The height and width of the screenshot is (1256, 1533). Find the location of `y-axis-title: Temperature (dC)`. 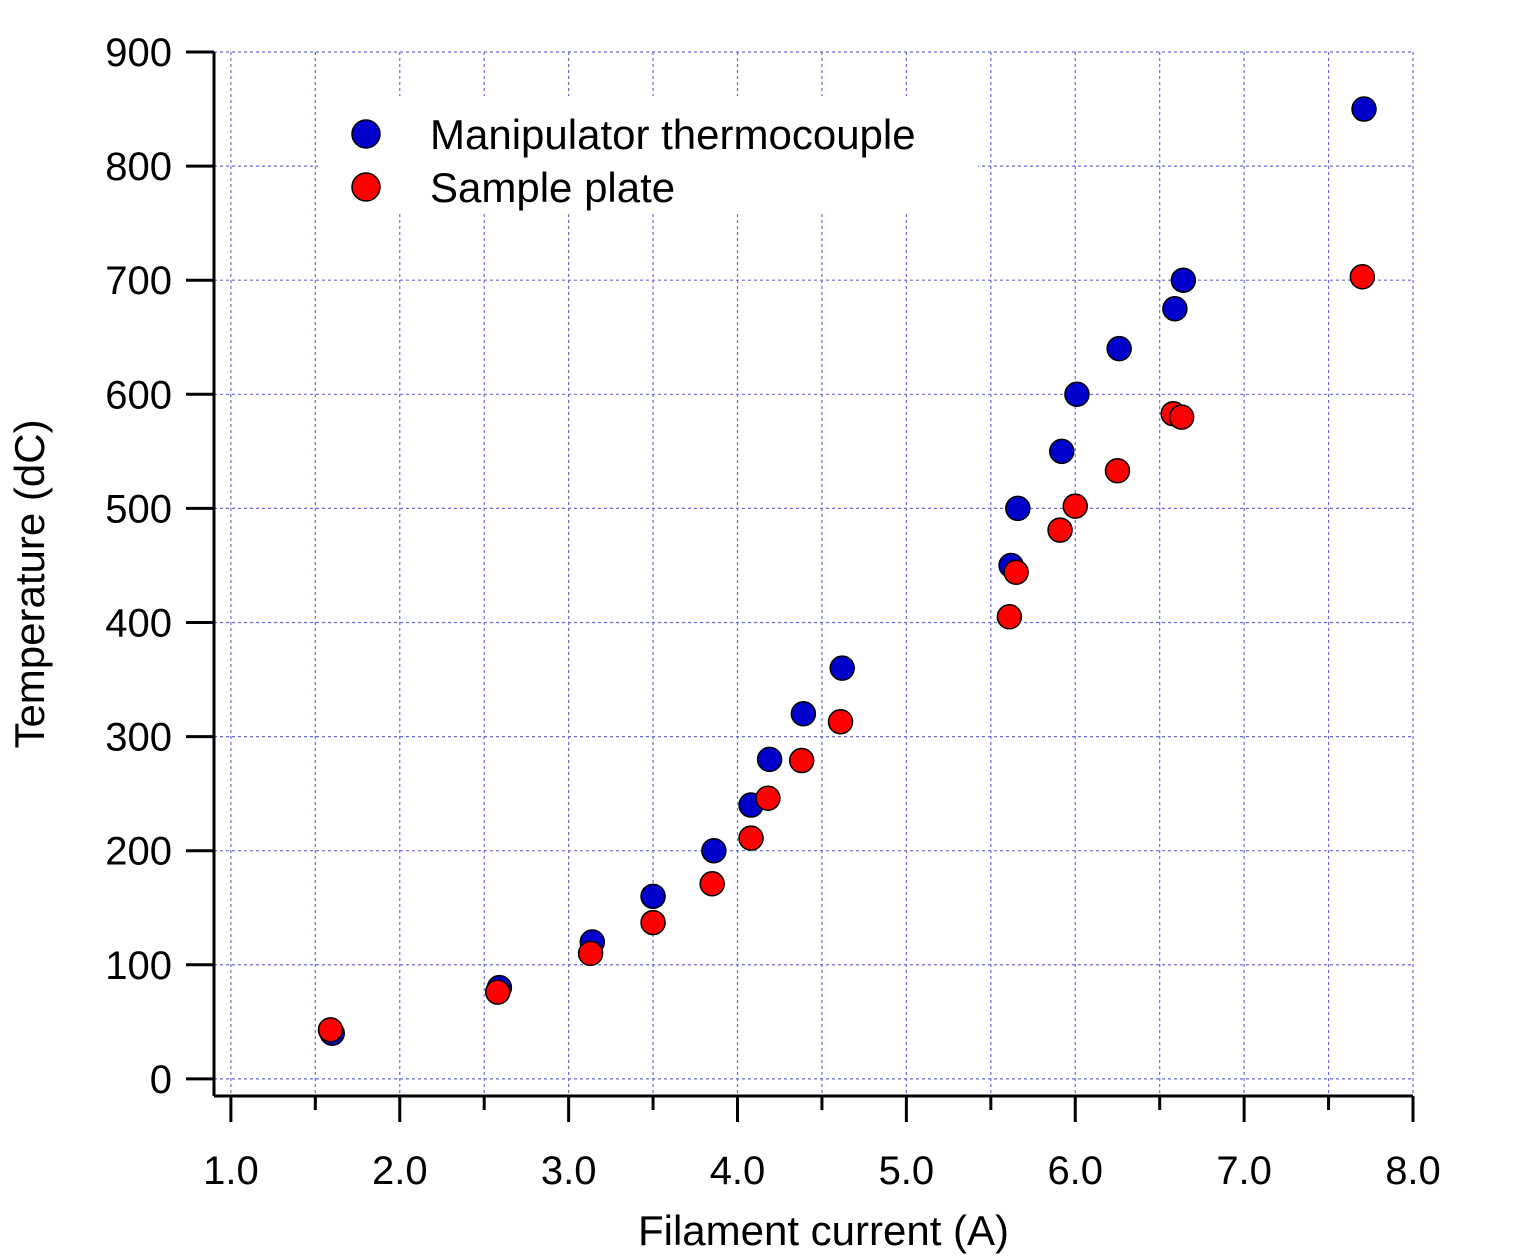

y-axis-title: Temperature (dC) is located at coordinates (29, 583).